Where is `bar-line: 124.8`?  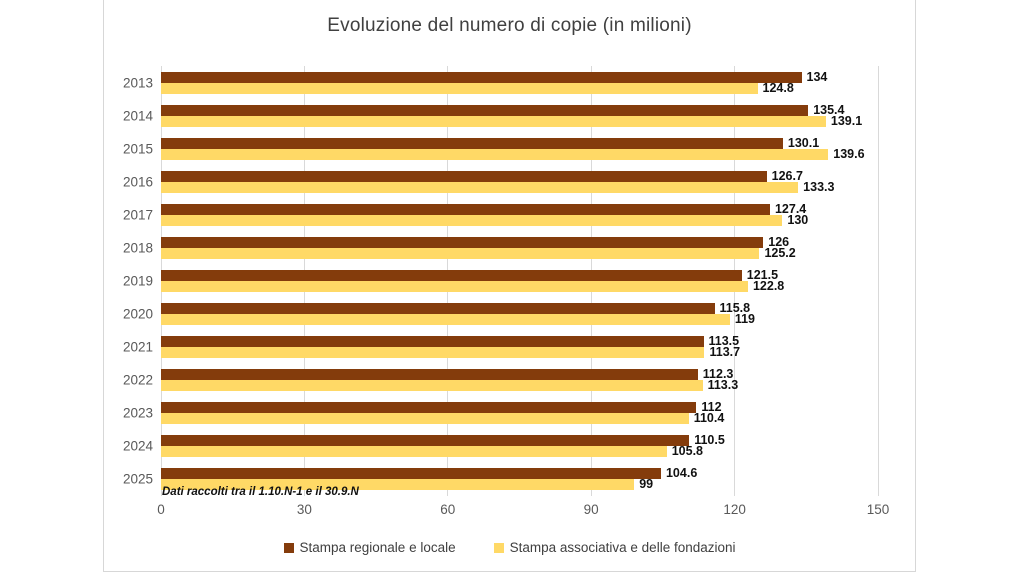 bar-line: 124.8 is located at coordinates (519, 87).